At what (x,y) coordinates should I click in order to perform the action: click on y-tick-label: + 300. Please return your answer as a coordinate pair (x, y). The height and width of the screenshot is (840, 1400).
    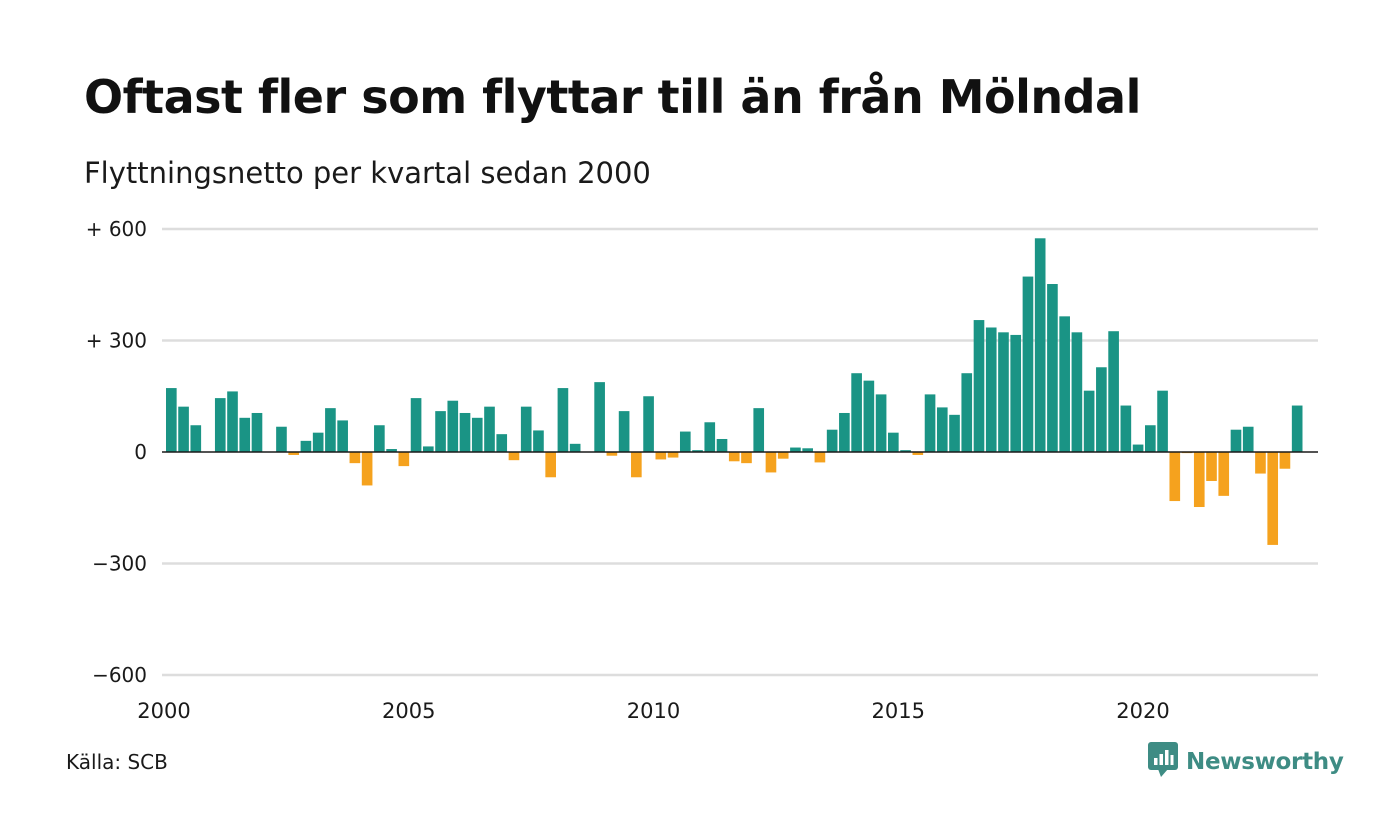
    Looking at the image, I should click on (116, 341).